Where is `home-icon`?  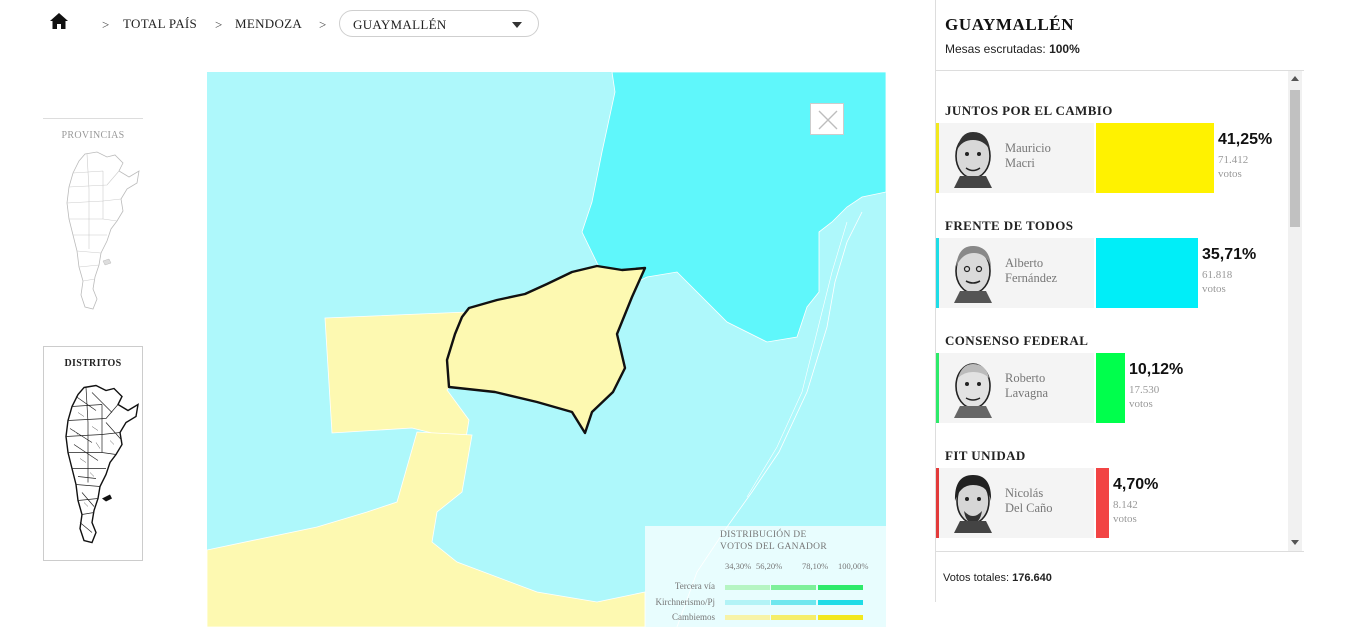 home-icon is located at coordinates (59, 21).